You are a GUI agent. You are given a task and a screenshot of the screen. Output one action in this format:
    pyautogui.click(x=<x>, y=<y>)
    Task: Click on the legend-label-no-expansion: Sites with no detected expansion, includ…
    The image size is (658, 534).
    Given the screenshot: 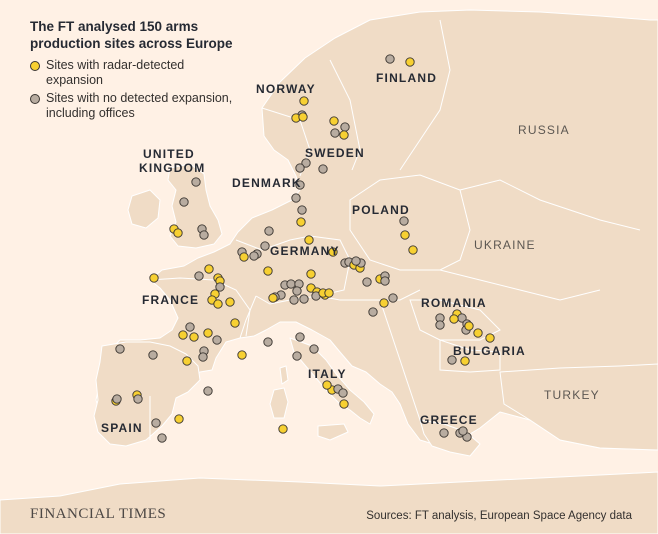 What is the action you would take?
    pyautogui.click(x=139, y=105)
    